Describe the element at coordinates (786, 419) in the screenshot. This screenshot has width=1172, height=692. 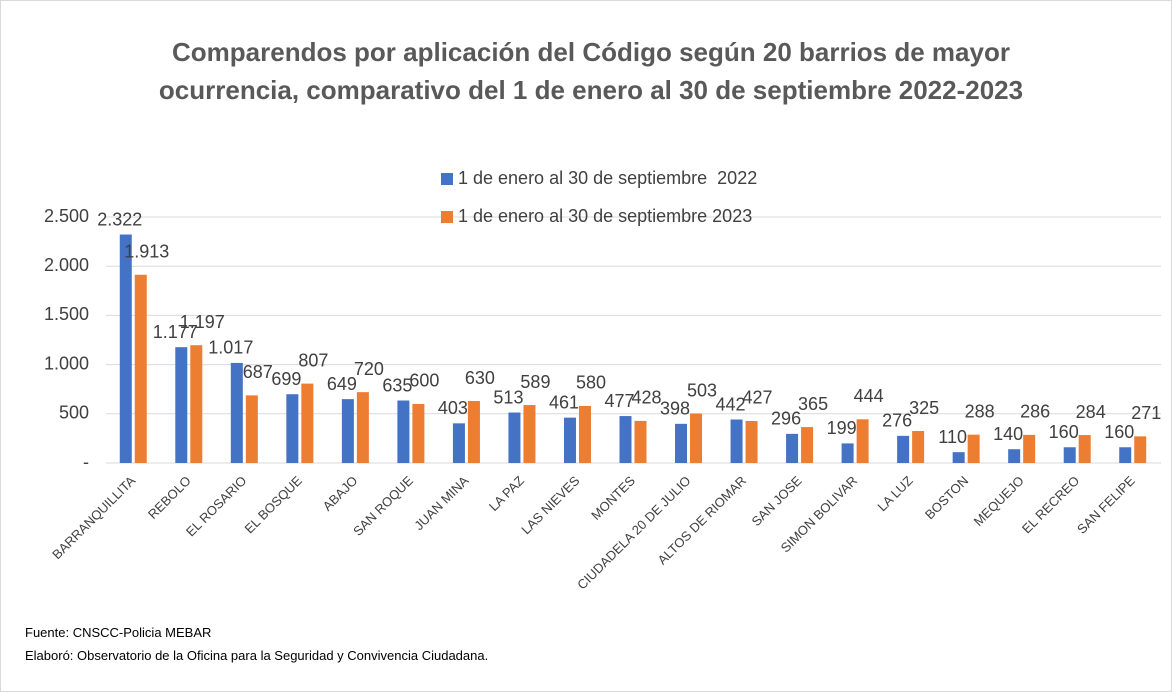
I see `data-label: 296` at that location.